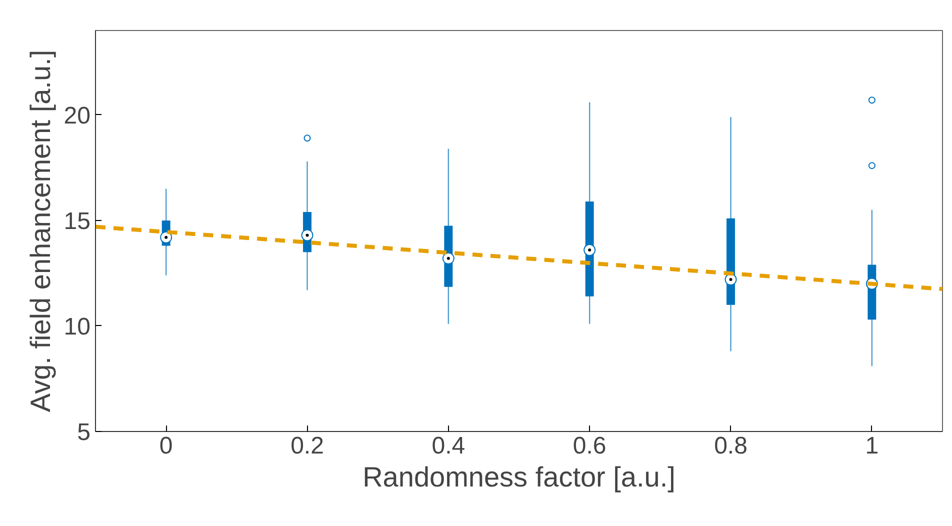 The image size is (952, 526). I want to click on x-tick-label: 0.6, so click(589, 446).